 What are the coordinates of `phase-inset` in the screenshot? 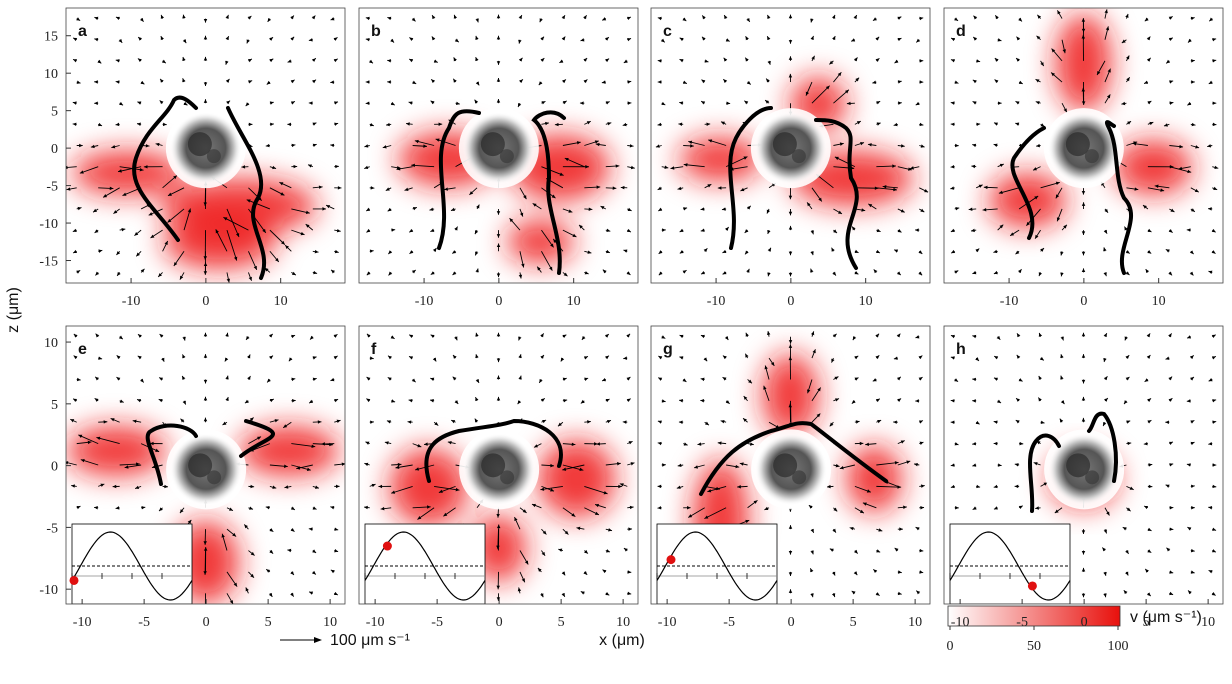 It's located at (1010, 563).